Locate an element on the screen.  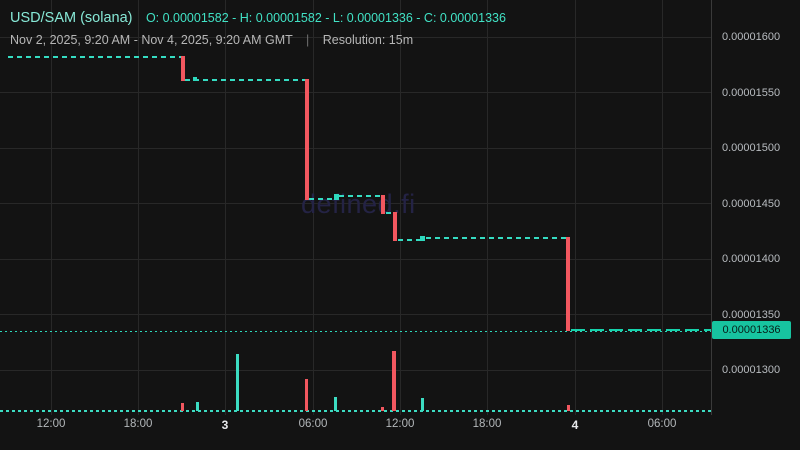
price-tick-label: 0.00001500 is located at coordinates (751, 148).